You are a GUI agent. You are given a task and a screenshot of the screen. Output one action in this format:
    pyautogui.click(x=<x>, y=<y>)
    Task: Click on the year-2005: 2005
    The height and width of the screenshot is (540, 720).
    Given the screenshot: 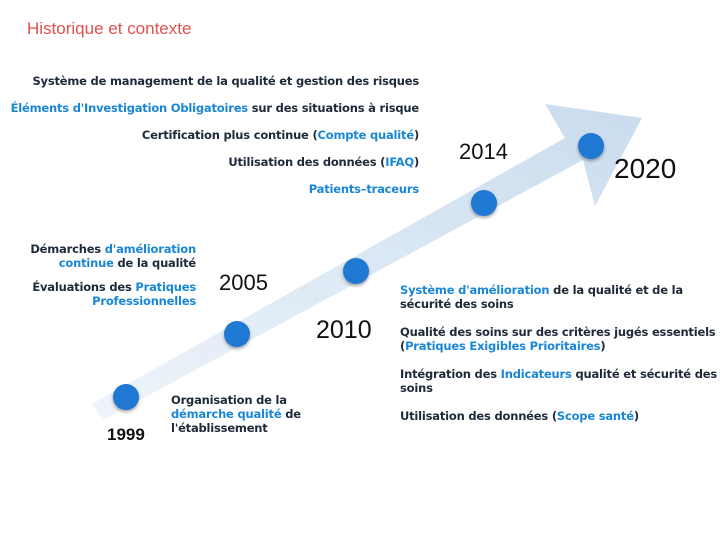 What is the action you would take?
    pyautogui.click(x=243, y=282)
    